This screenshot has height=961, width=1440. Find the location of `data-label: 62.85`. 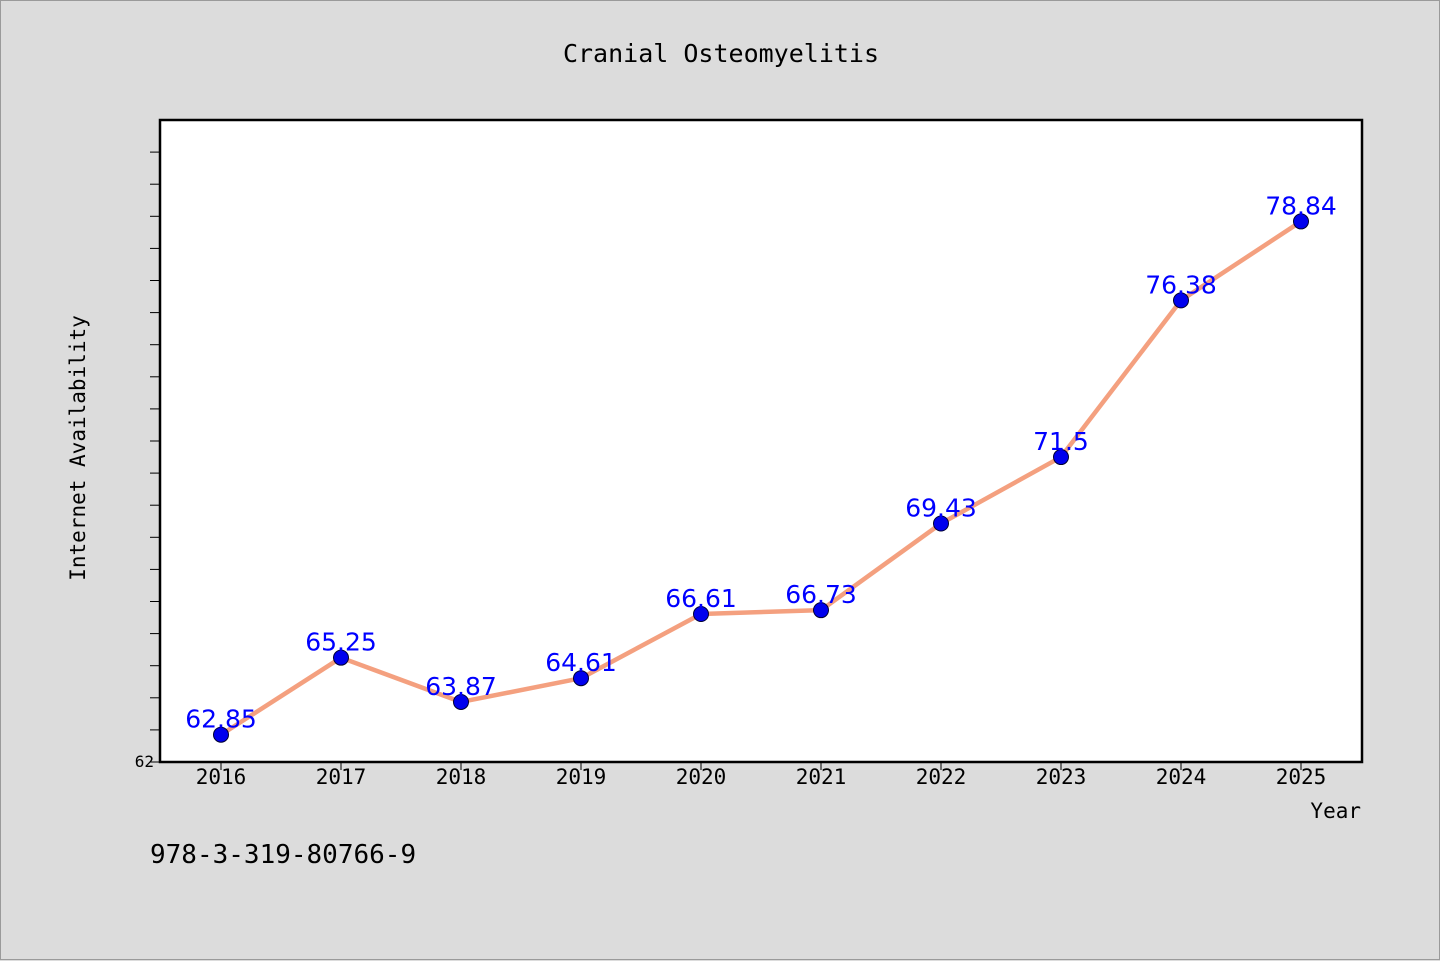

data-label: 62.85 is located at coordinates (221, 719).